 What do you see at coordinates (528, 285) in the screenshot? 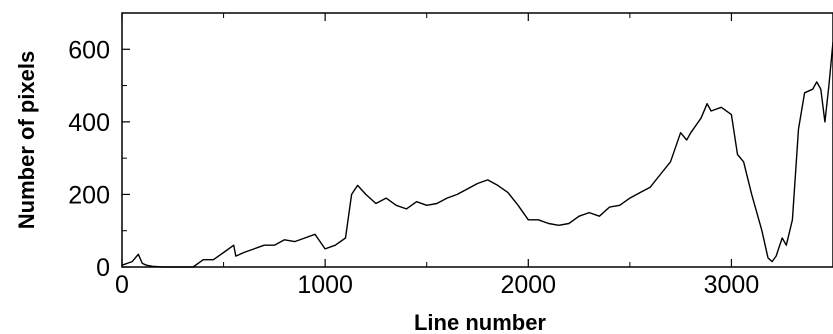
I see `x-tick-label: 2000` at bounding box center [528, 285].